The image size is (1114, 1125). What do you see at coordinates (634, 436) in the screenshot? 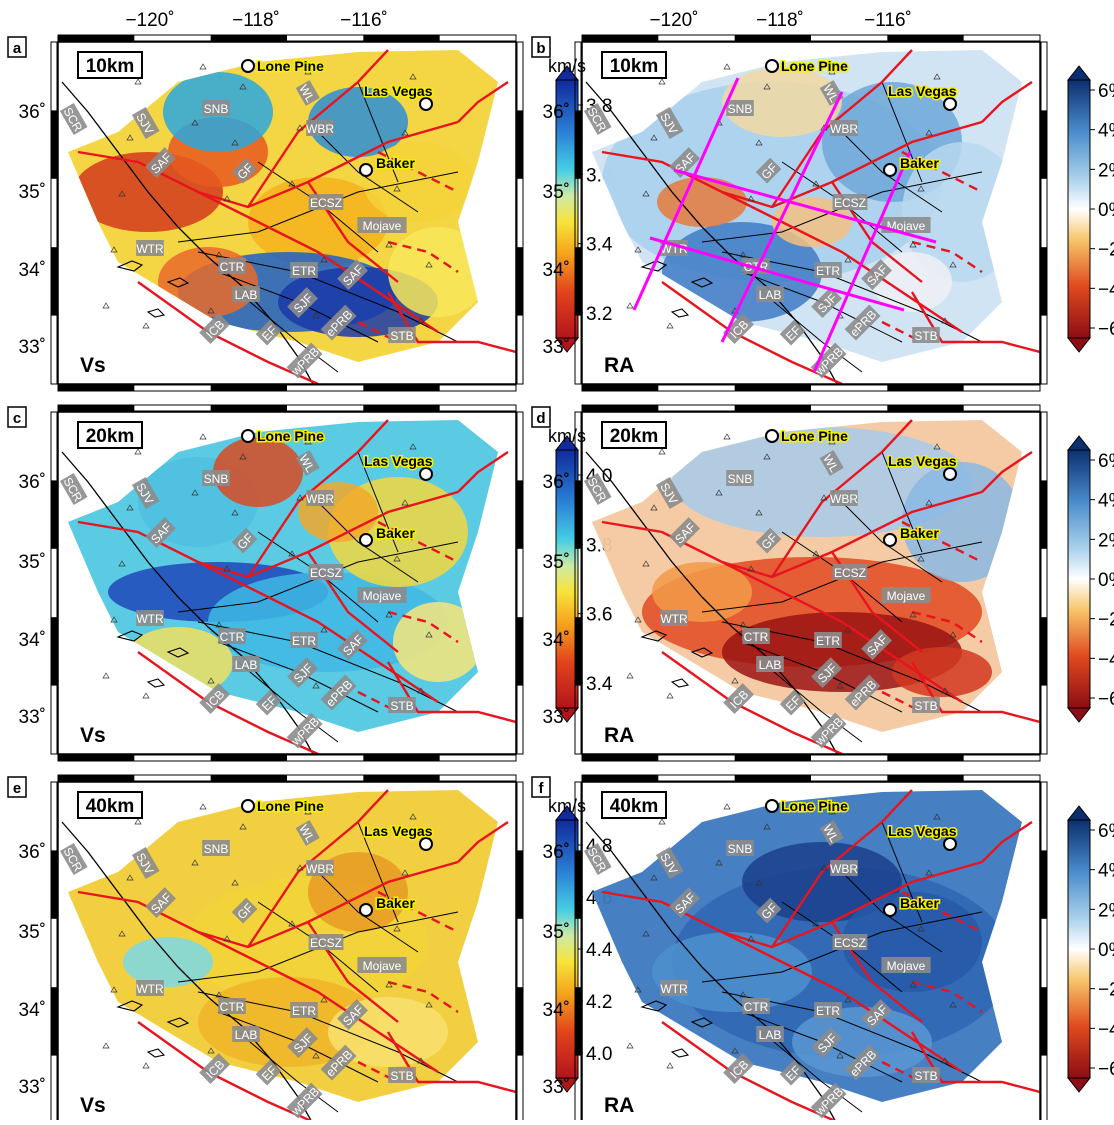
I see `svg-text: 20km` at bounding box center [634, 436].